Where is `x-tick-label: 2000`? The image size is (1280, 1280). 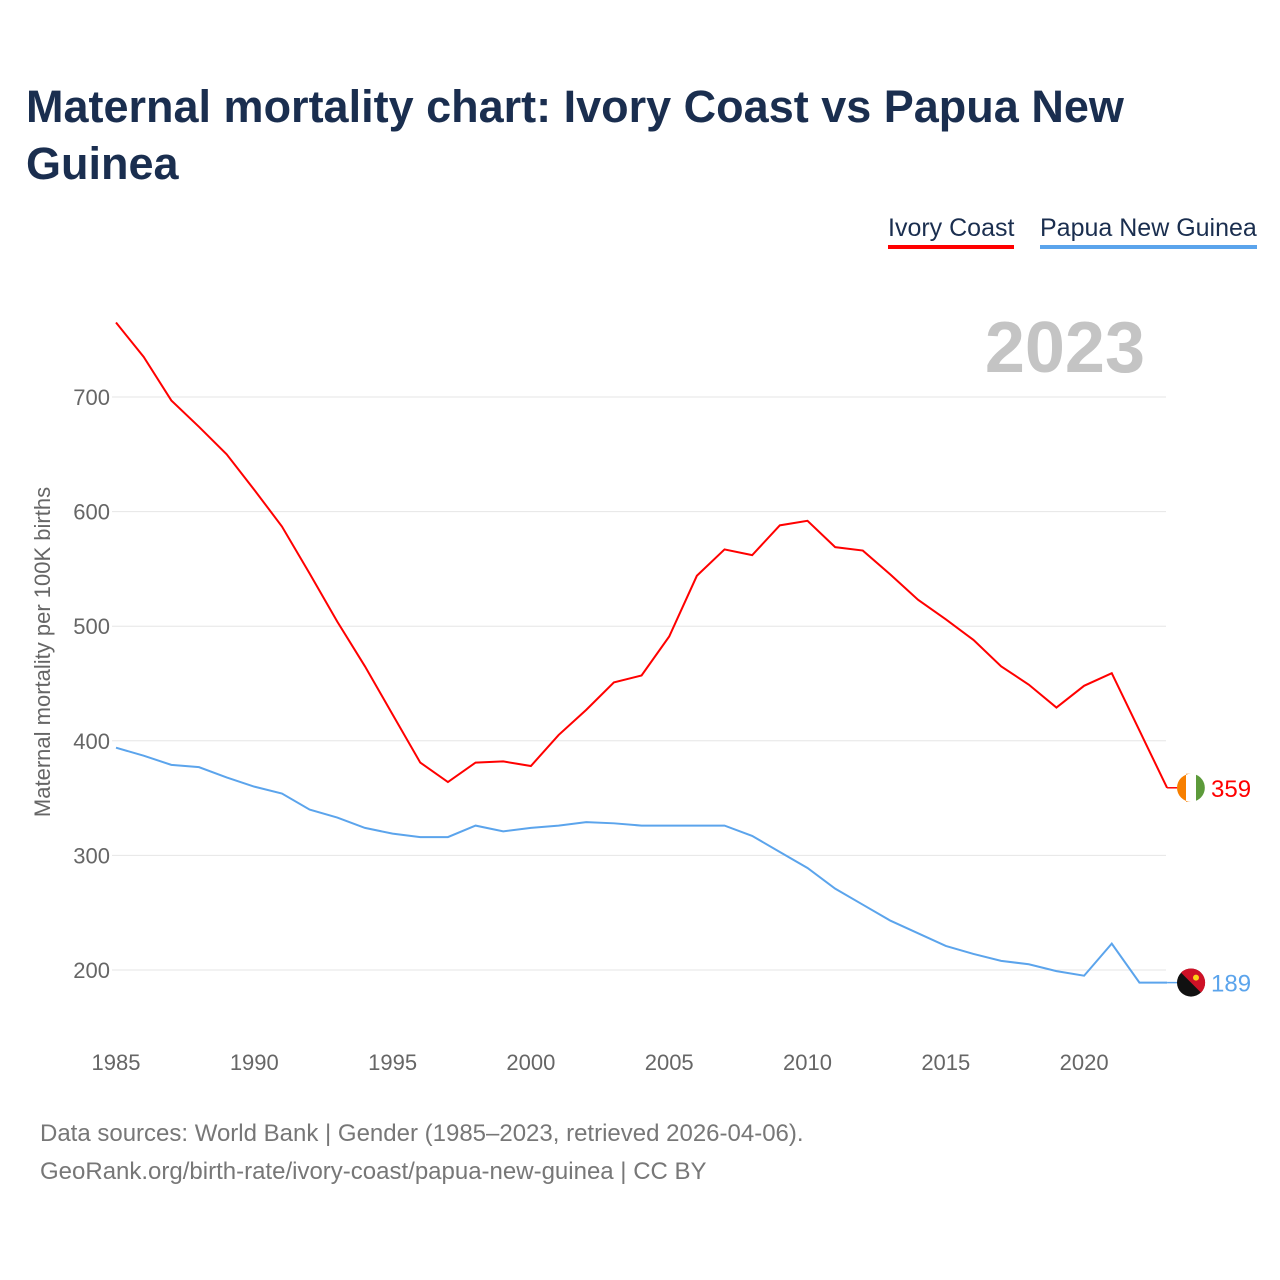 x-tick-label: 2000 is located at coordinates (530, 1062).